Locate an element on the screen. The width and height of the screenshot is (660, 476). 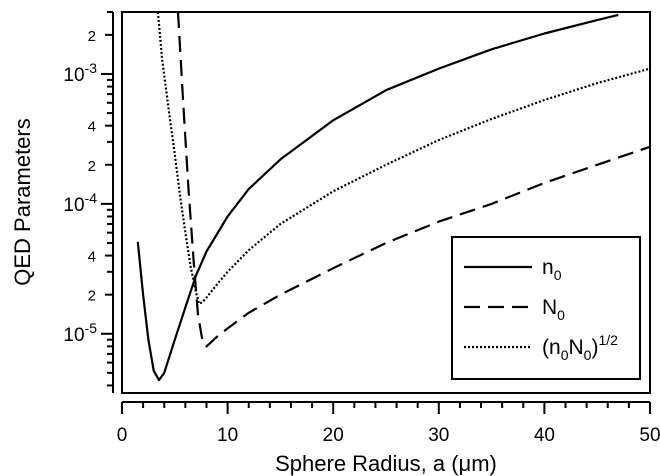
legend-label-2: (n0N0)1/2 is located at coordinates (580, 347).